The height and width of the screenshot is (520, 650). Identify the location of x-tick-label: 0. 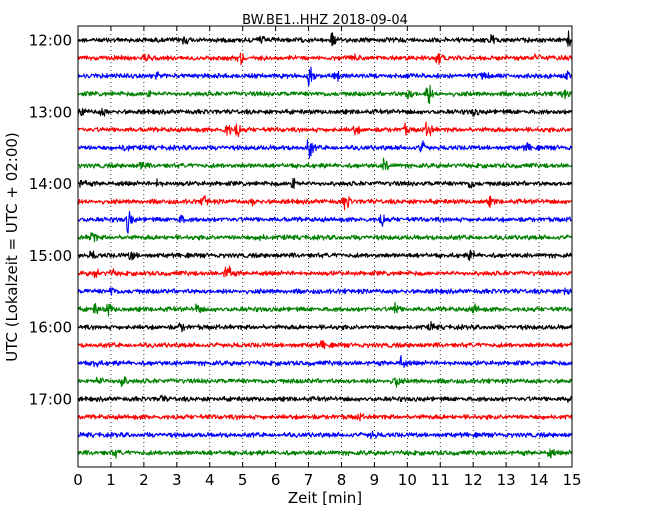
(78, 480).